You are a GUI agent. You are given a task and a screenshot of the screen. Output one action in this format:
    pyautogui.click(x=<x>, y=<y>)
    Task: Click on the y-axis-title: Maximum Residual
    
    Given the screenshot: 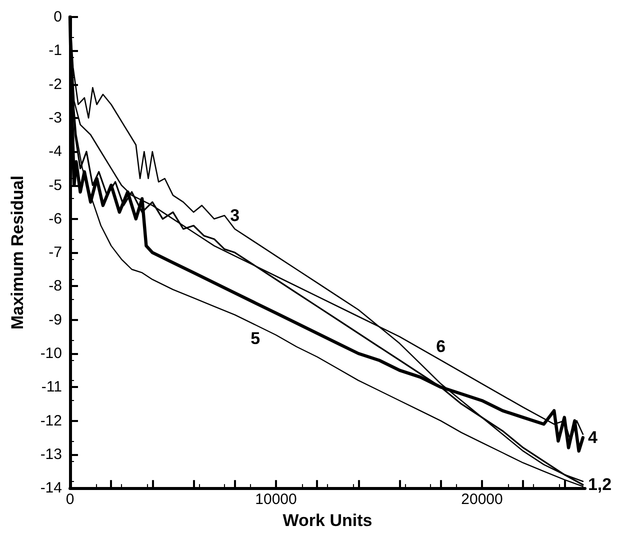 What is the action you would take?
    pyautogui.click(x=17, y=253)
    